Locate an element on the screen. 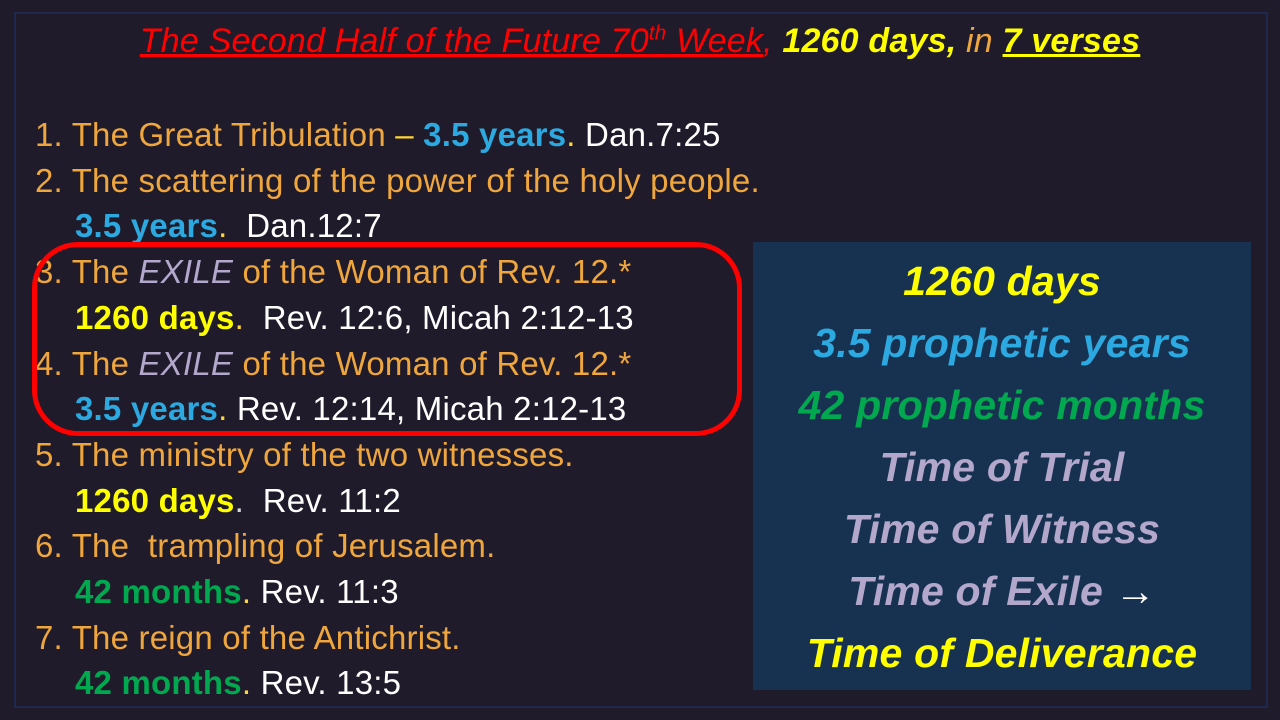  text-segment: – is located at coordinates (409, 134).